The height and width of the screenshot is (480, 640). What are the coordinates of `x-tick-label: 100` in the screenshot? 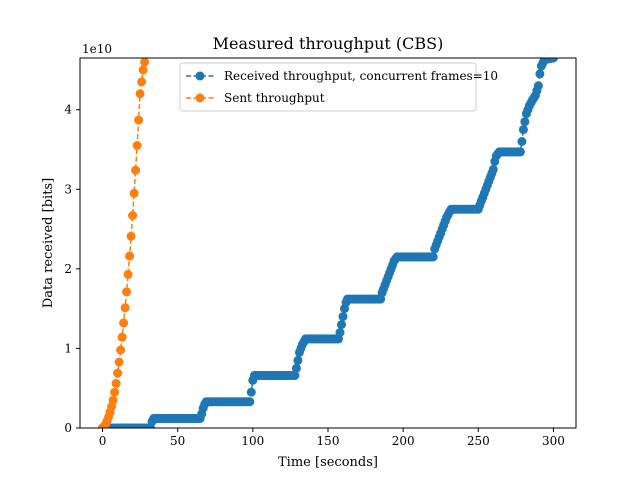 It's located at (252, 441).